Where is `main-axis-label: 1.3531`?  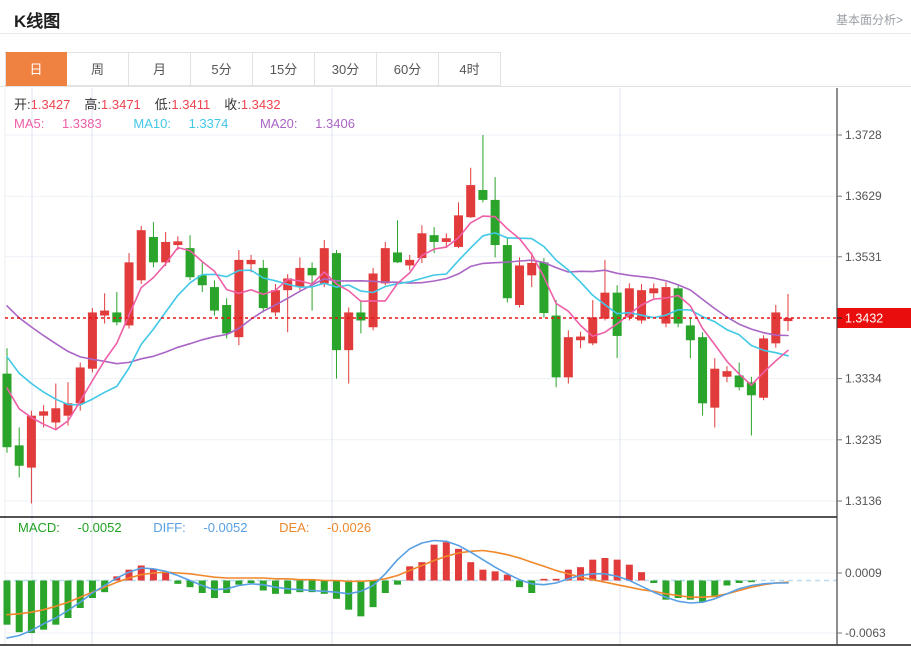 main-axis-label: 1.3531 is located at coordinates (863, 257).